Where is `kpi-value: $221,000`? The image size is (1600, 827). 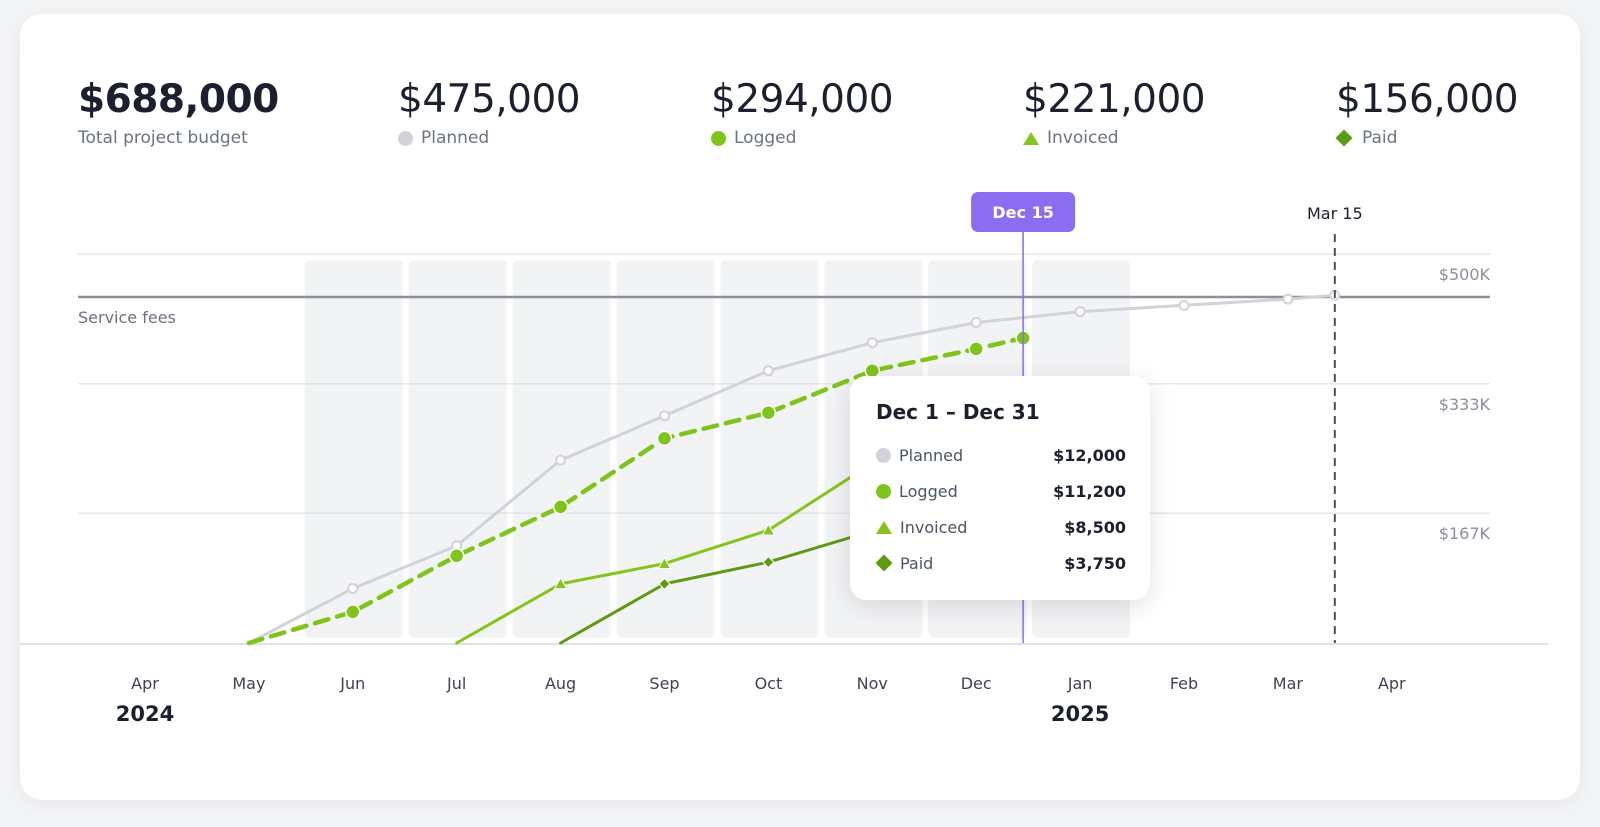 kpi-value: $221,000 is located at coordinates (1114, 99).